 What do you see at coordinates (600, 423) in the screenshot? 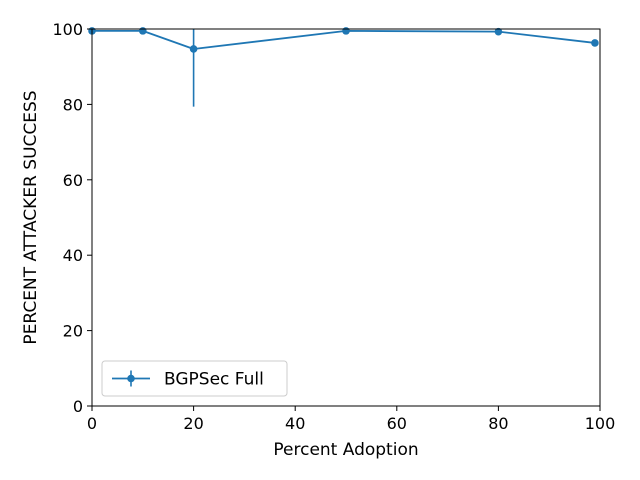
I see `x-tick-label: 100` at bounding box center [600, 423].